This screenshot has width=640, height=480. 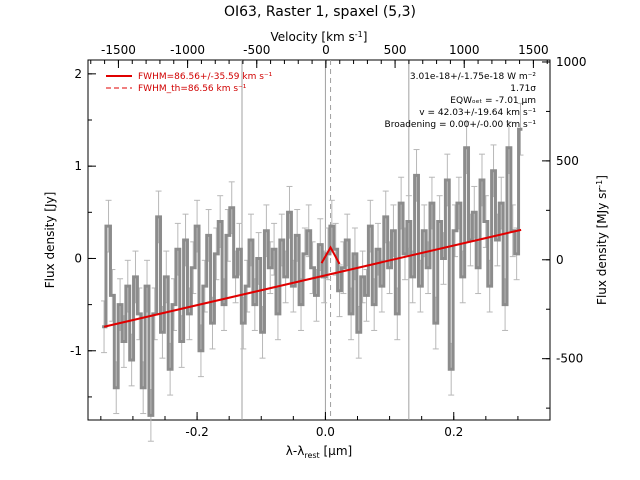 I want to click on top-axis-title: Velocity [km s-1], so click(x=319, y=37).